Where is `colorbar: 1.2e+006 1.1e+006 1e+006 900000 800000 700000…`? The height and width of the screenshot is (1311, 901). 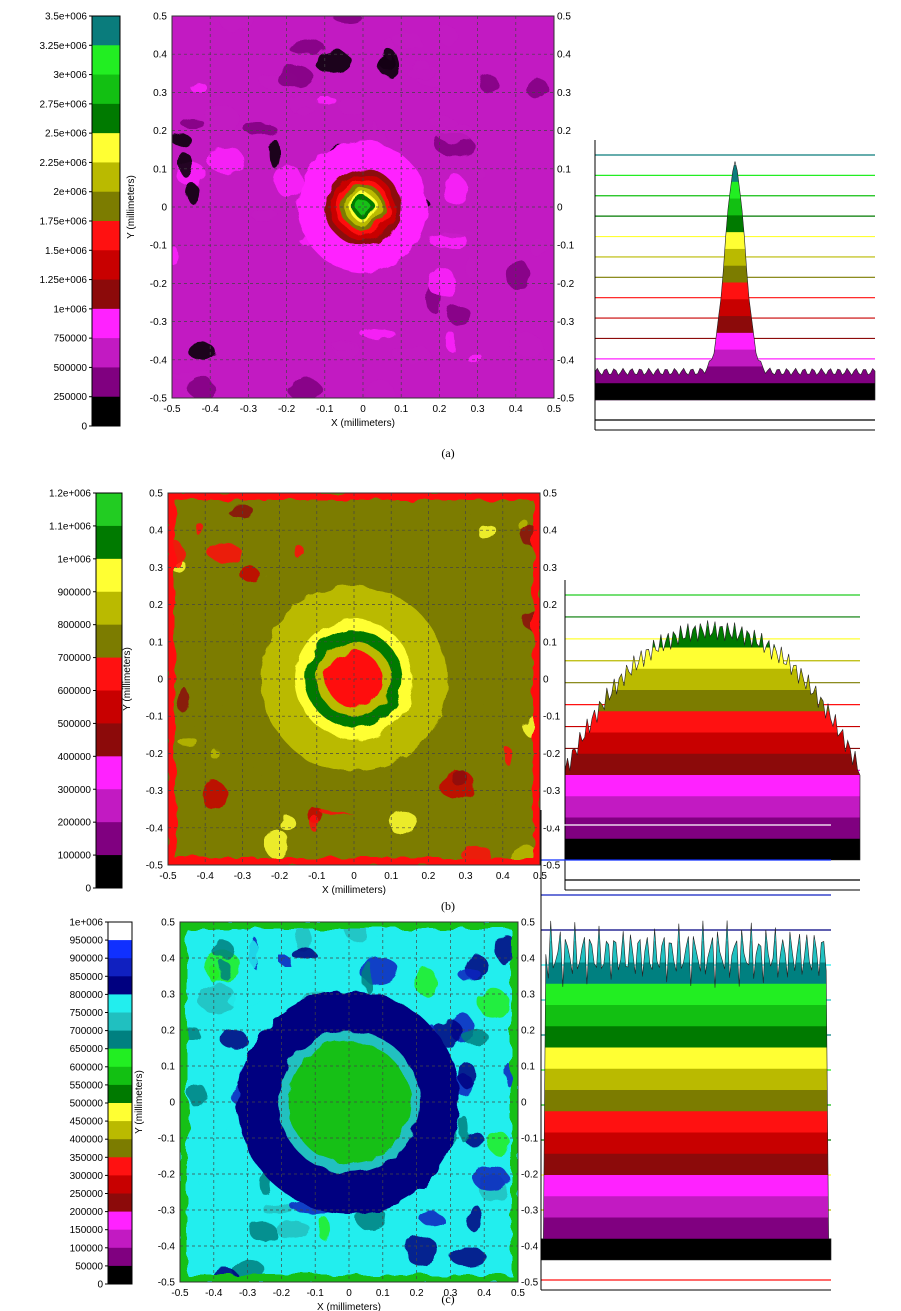 colorbar: 1.2e+006 1.1e+006 1e+006 900000 800000 700000… is located at coordinates (86, 692).